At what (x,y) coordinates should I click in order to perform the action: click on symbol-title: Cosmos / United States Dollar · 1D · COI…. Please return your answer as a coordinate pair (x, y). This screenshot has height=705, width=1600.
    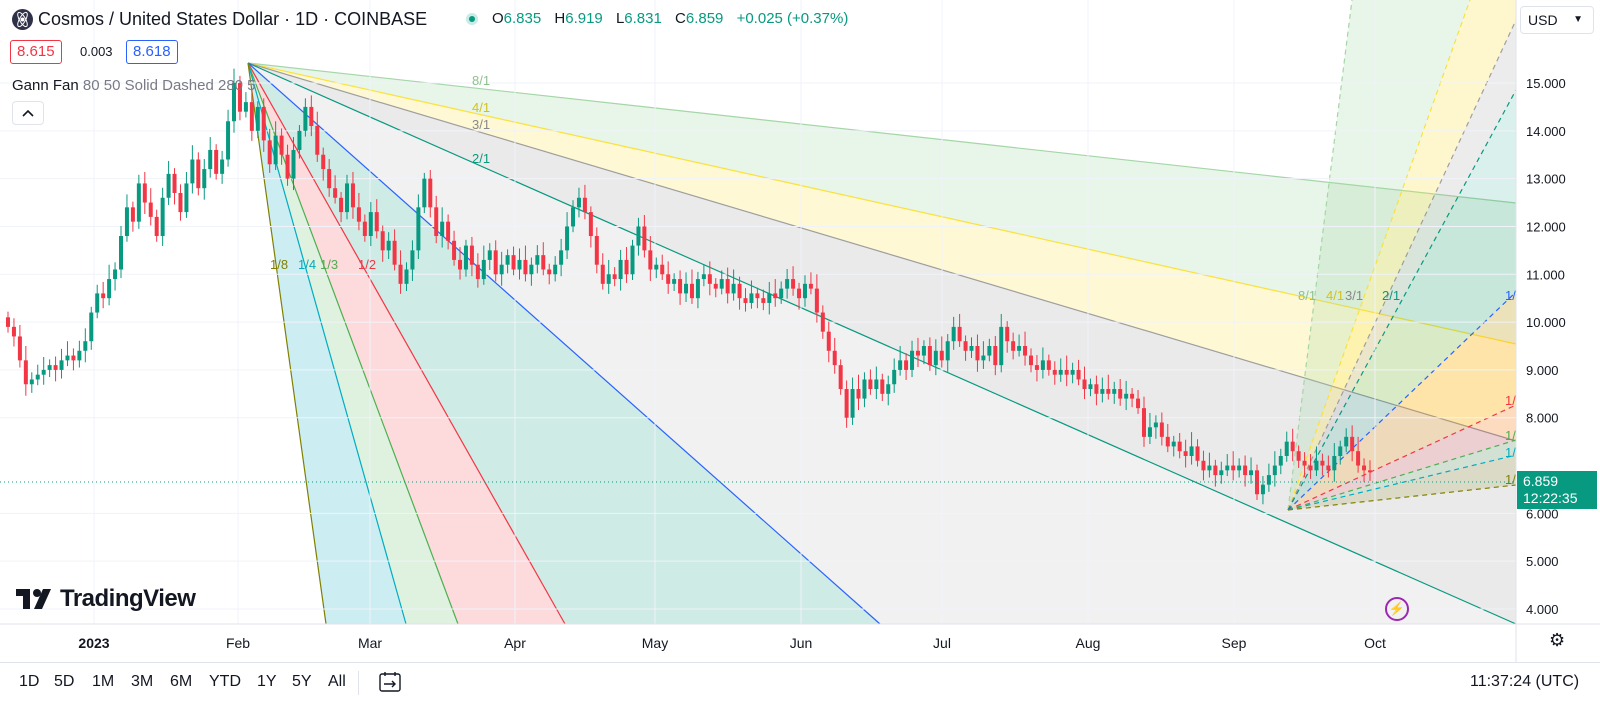
    Looking at the image, I should click on (233, 19).